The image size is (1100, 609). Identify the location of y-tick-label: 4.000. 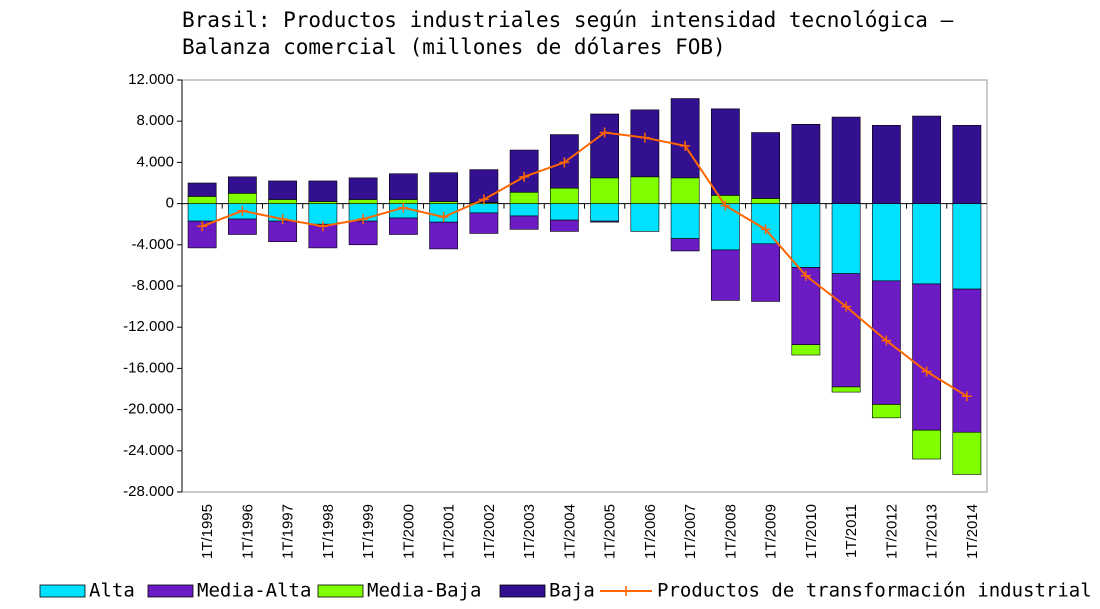
(155, 161).